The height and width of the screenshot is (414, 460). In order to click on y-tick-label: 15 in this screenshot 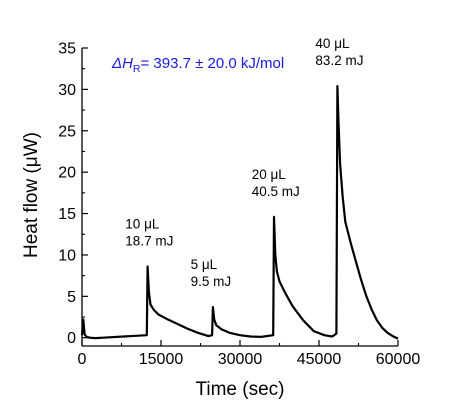, I will do `click(67, 214)`.